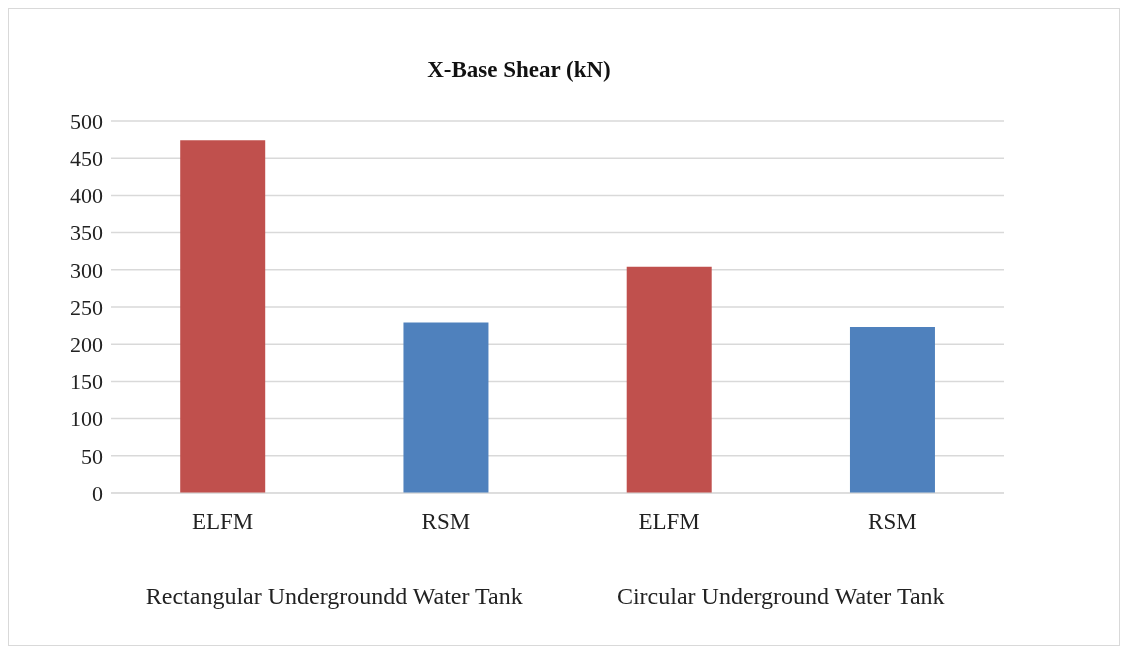  I want to click on text: Rectangular Undergroundd Water Tank, so click(334, 596).